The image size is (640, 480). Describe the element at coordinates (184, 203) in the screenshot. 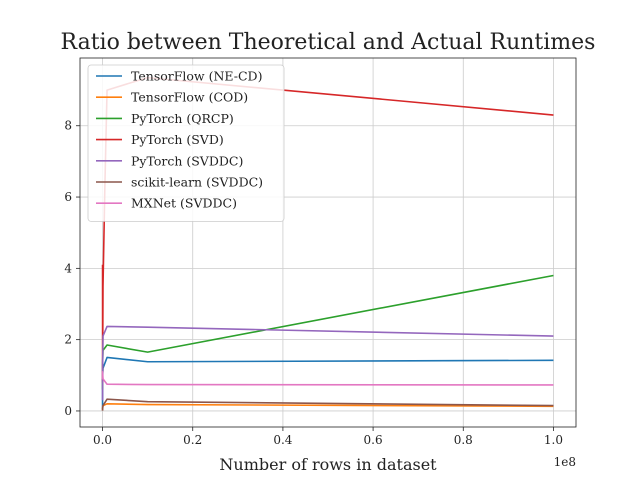

I see `legend-entry: MXNet (SVDDC)` at that location.